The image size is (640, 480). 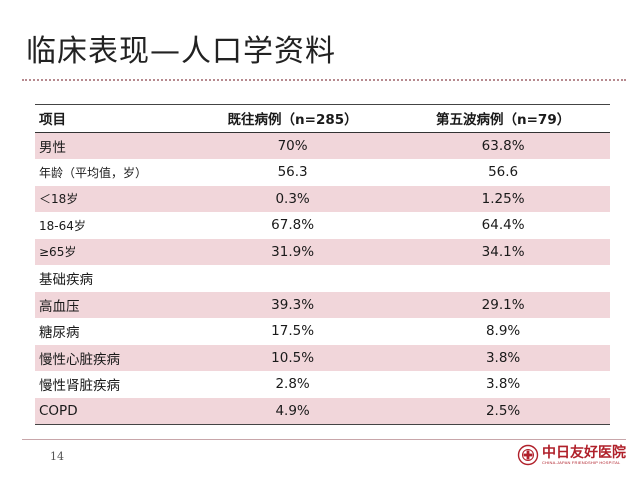 What do you see at coordinates (293, 411) in the screenshot?
I see `prior-value: 4.9%` at bounding box center [293, 411].